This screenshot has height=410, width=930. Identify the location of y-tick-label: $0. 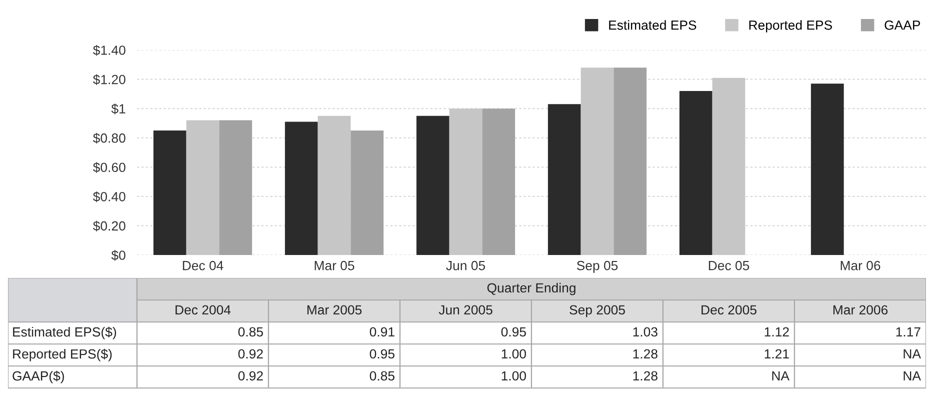
(118, 255).